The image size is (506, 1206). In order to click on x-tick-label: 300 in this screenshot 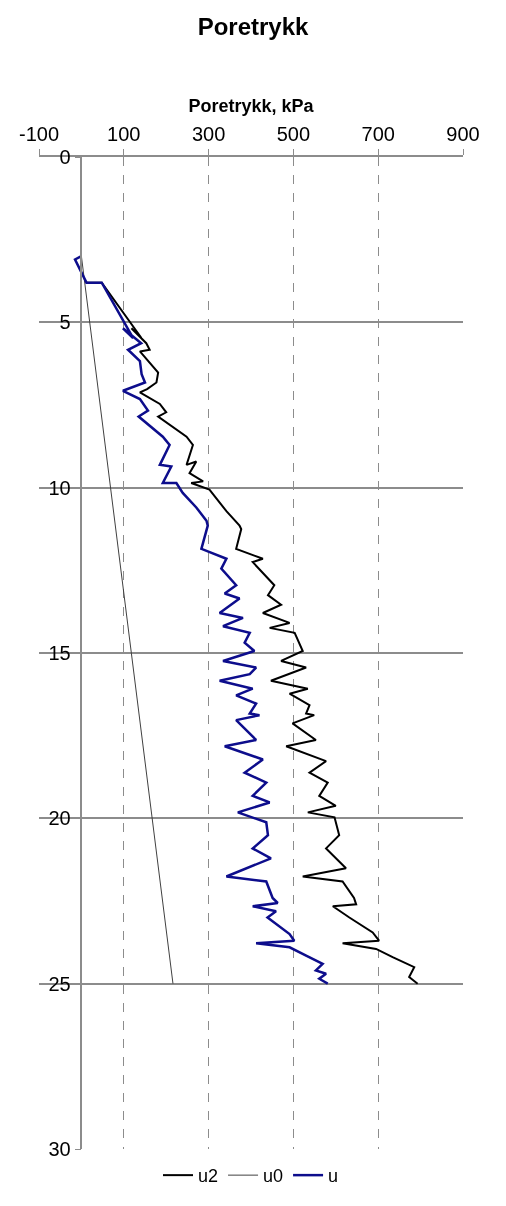, I will do `click(208, 134)`.